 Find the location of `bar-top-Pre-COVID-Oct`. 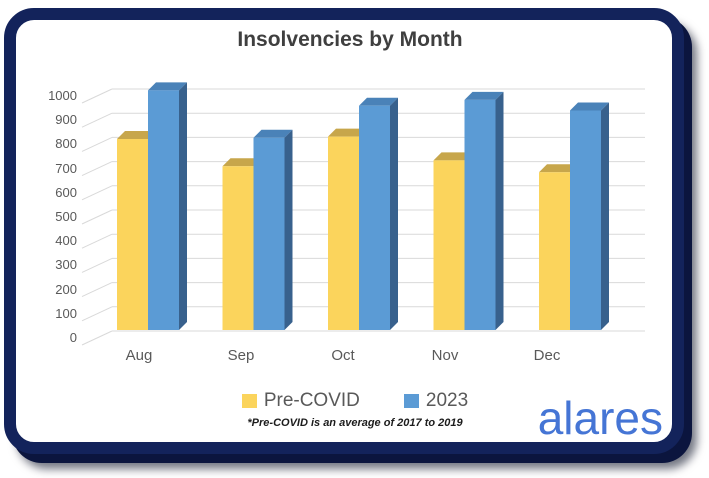

bar-top-Pre-COVID-Oct is located at coordinates (347, 132).